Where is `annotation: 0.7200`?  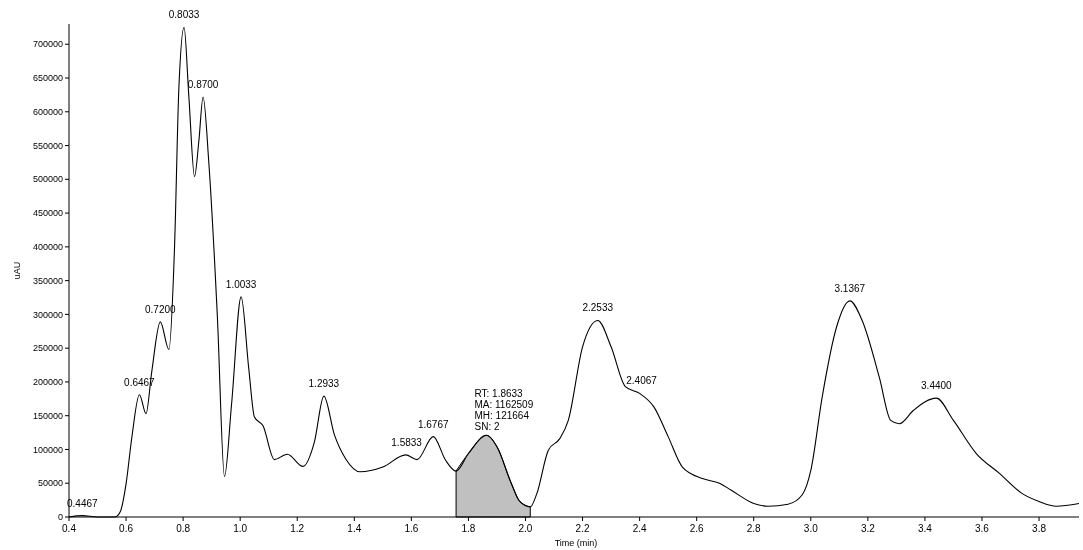
annotation: 0.7200 is located at coordinates (161, 309).